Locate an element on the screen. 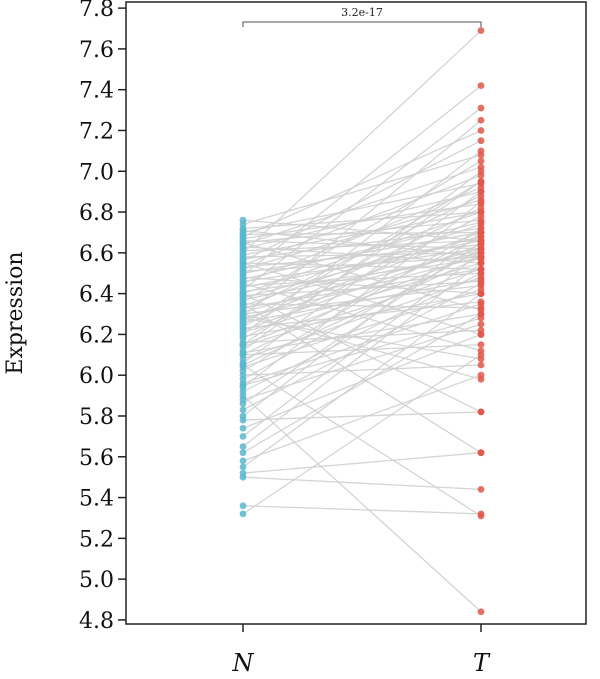  x-category-label: N is located at coordinates (243, 663).